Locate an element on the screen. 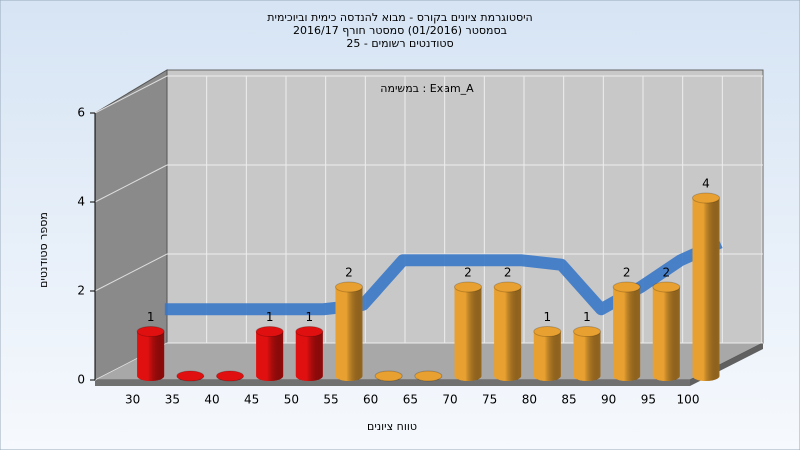 The image size is (800, 450). x-tick-label: 60 is located at coordinates (370, 400).